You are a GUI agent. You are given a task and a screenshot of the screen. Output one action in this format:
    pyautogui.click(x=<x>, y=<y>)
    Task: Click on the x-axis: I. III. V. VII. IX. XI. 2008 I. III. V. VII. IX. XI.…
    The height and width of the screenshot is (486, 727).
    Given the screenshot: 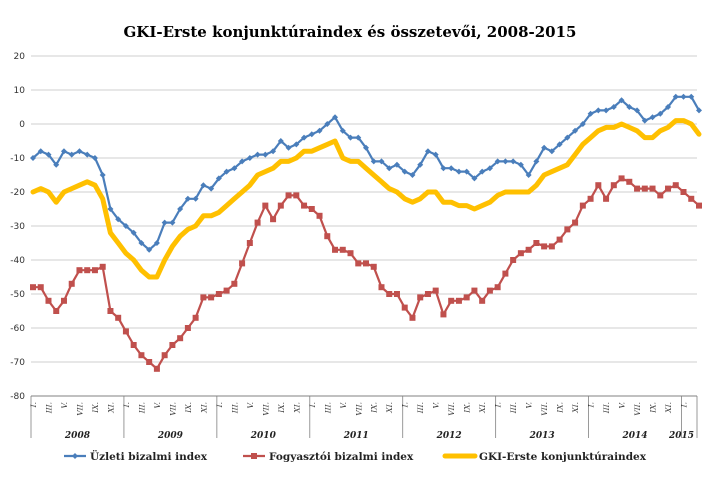 What is the action you would take?
    pyautogui.click(x=363, y=418)
    